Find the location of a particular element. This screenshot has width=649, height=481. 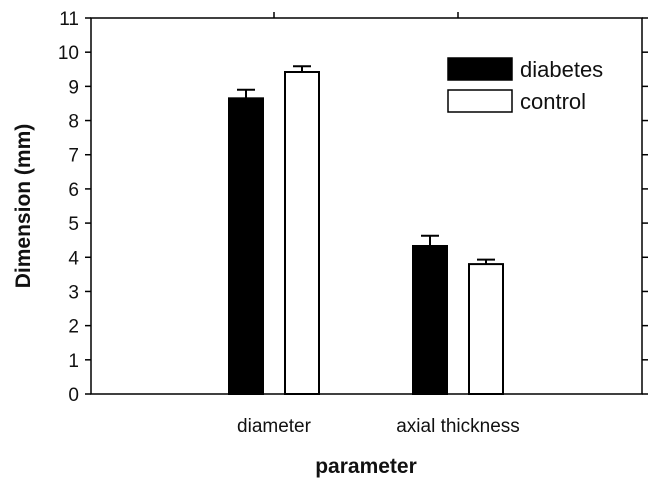

x-axis: diameter axial thickness is located at coordinates (378, 426).